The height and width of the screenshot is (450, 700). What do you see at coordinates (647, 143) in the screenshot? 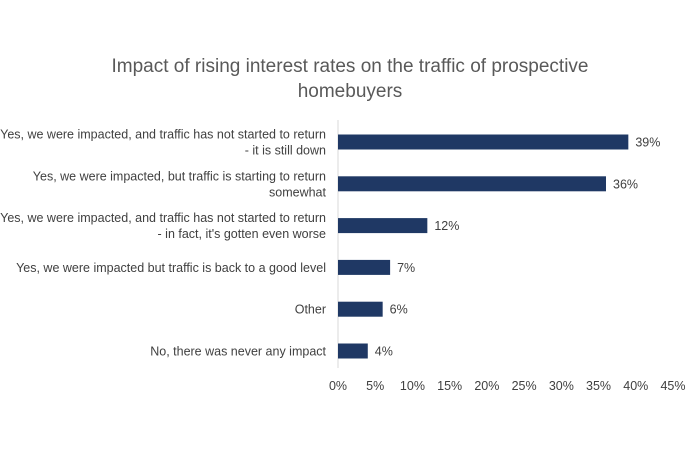
I see `data-label-0: 39%` at bounding box center [647, 143].